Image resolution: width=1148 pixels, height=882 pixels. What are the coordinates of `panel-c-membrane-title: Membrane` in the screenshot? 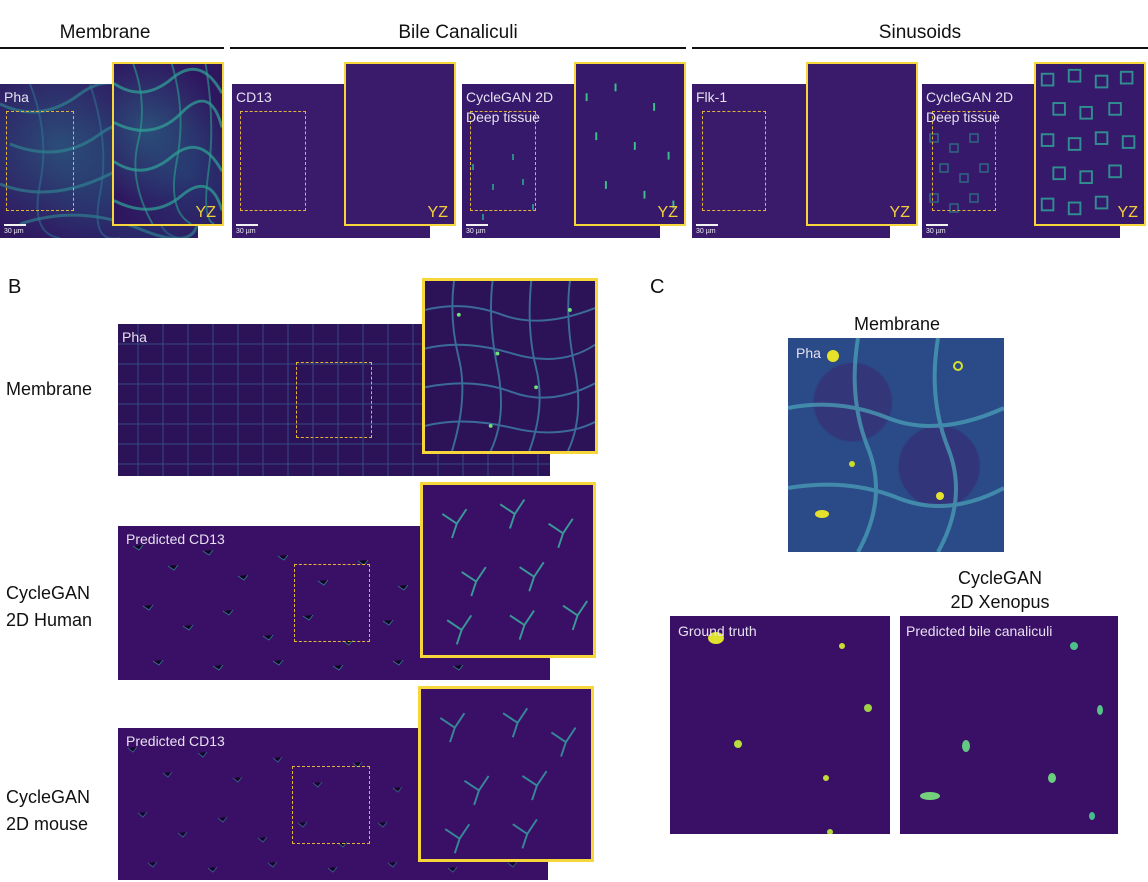 It's located at (897, 324).